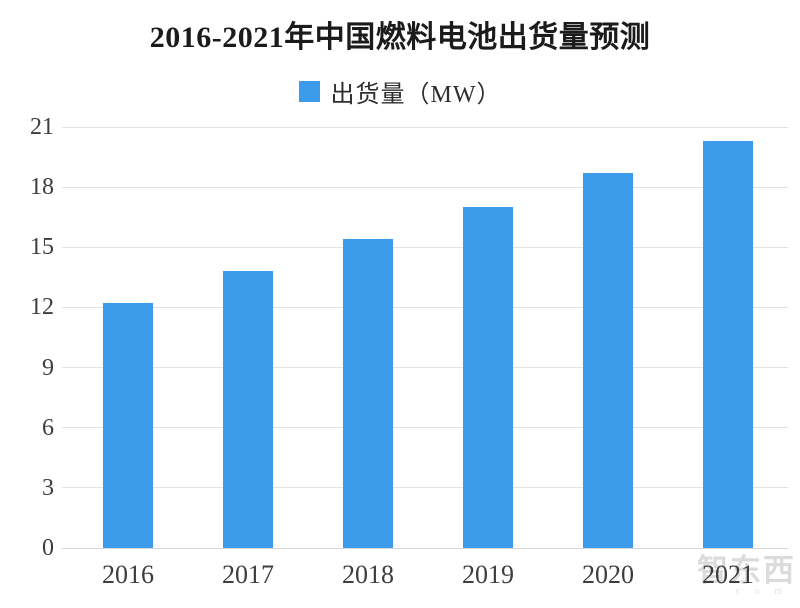  Describe the element at coordinates (128, 425) in the screenshot. I see `bar-2016` at that location.